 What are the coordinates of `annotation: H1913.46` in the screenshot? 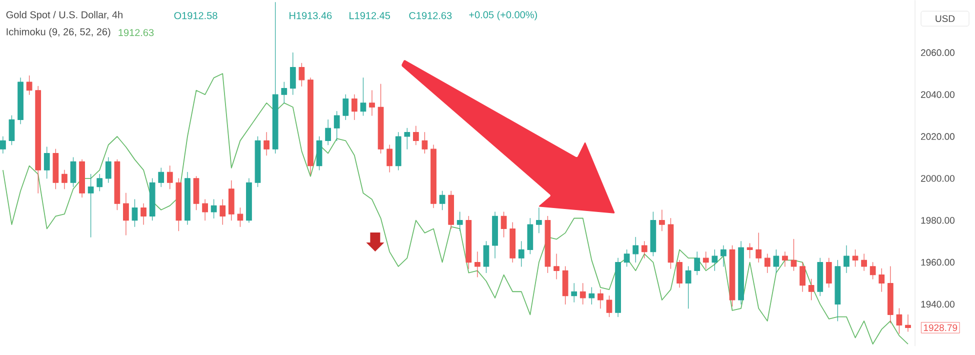 It's located at (311, 16).